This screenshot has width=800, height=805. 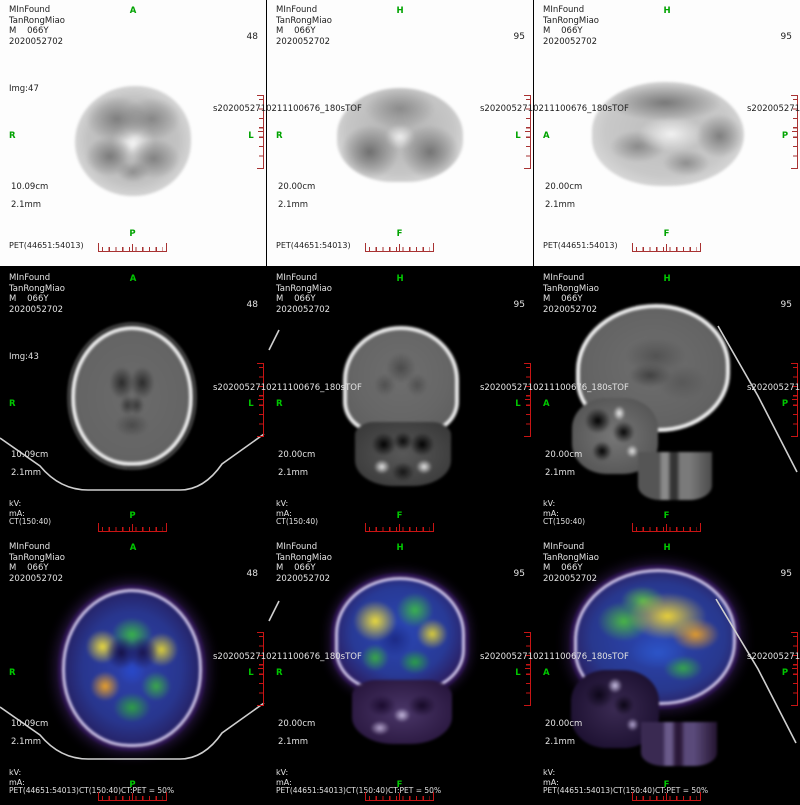 I want to click on window-level-label: PET(44651:54013), so click(x=580, y=245).